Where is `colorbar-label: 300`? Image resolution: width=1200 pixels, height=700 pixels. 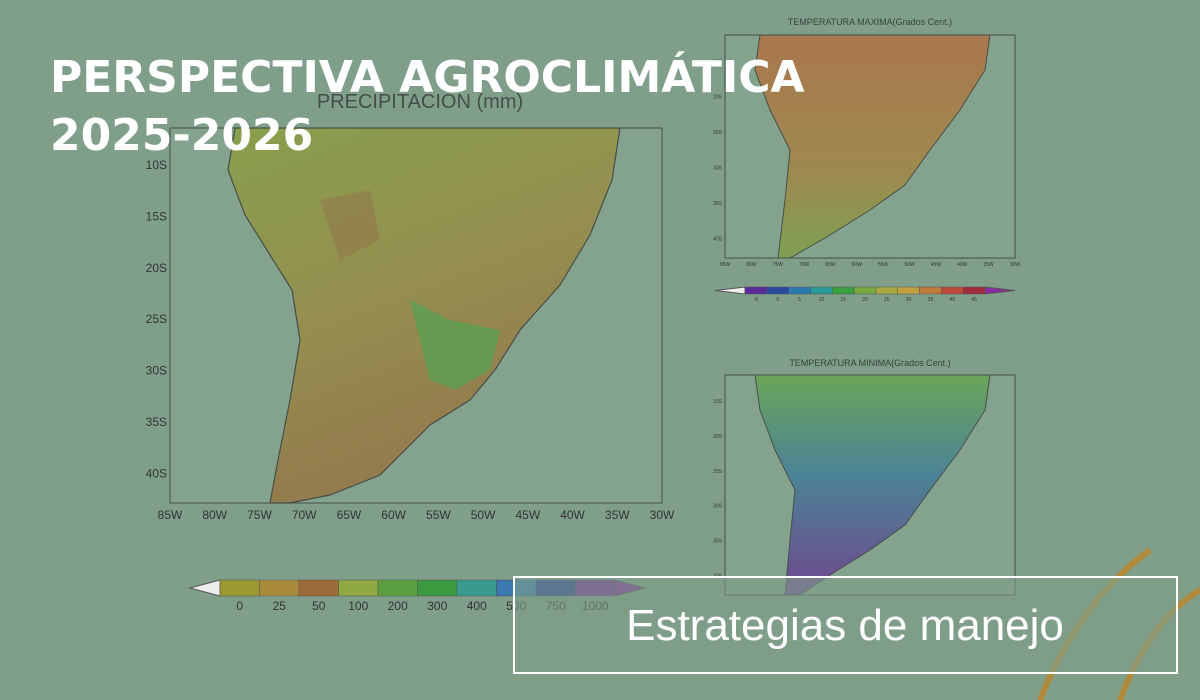
colorbar-label: 300 is located at coordinates (437, 606).